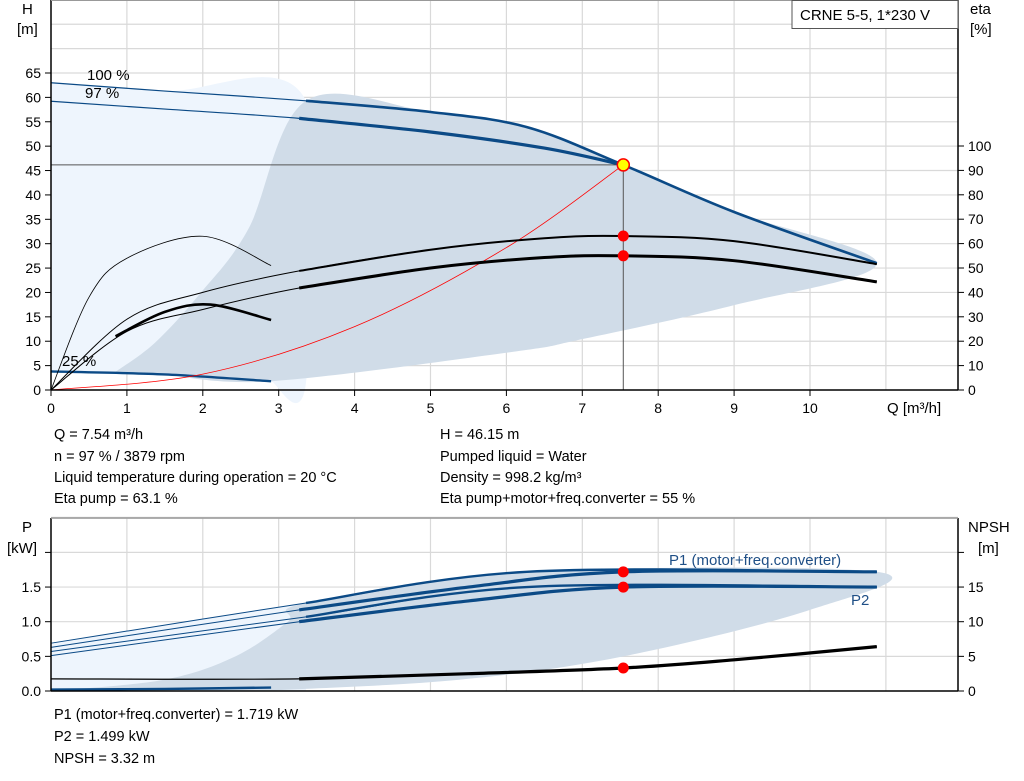 This screenshot has width=1024, height=781. Describe the element at coordinates (588, 663) in the screenshot. I see `npsh-curve-operating` at that location.